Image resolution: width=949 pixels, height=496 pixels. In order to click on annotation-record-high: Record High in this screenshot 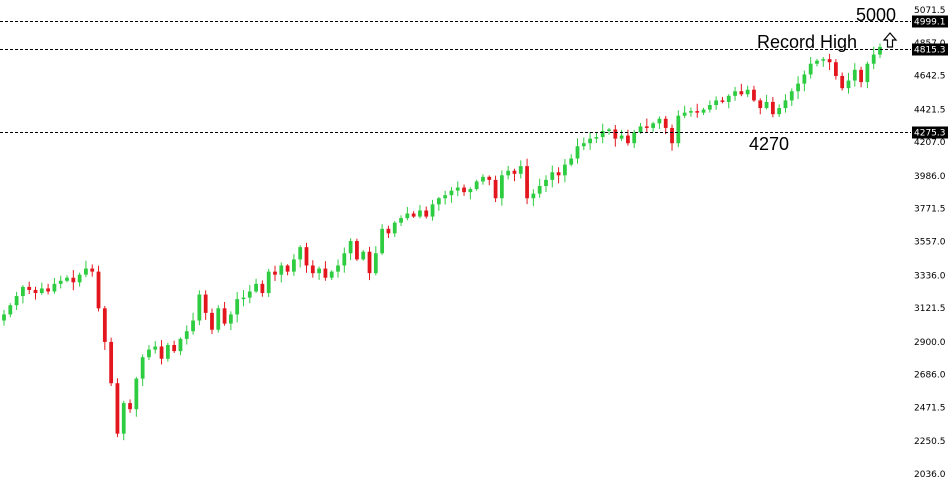, I will do `click(807, 42)`.